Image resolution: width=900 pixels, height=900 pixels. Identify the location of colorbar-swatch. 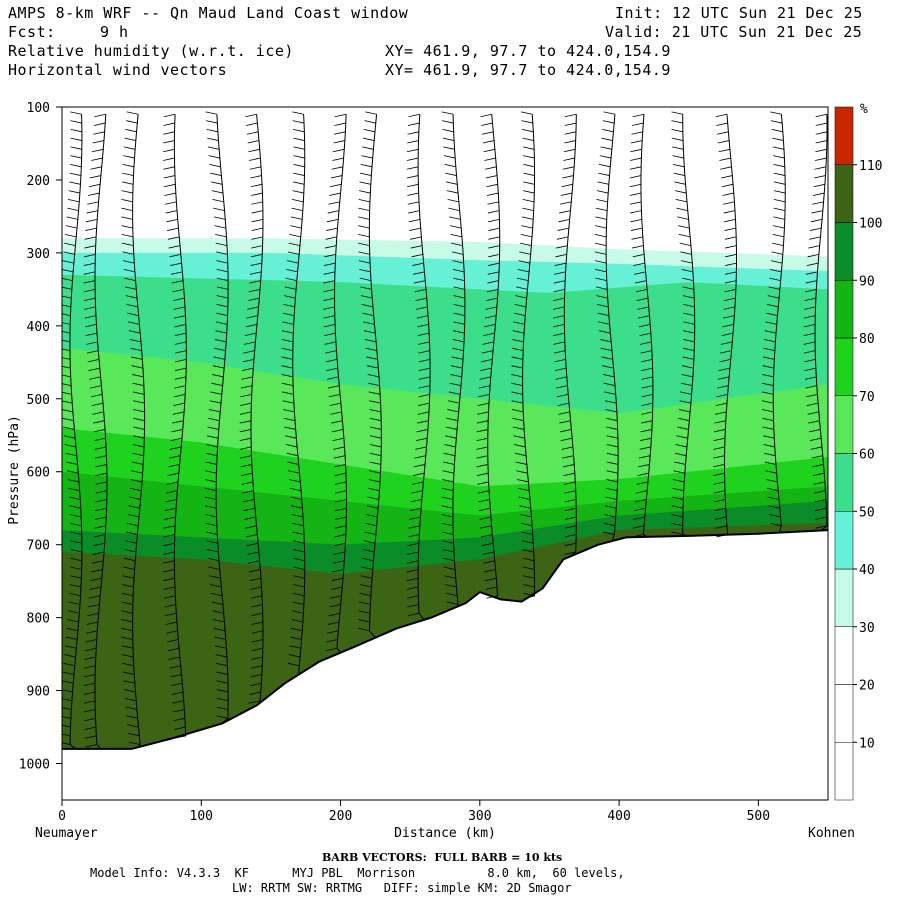
(844, 655).